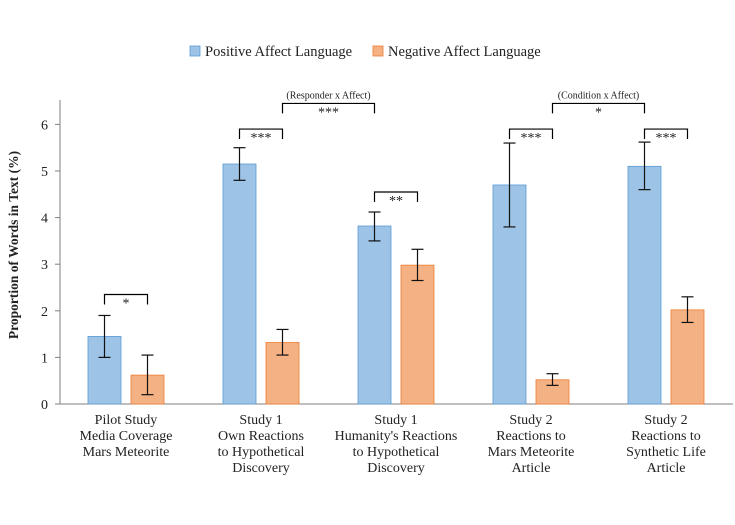  I want to click on x-category-line: Synthetic Life, so click(666, 452).